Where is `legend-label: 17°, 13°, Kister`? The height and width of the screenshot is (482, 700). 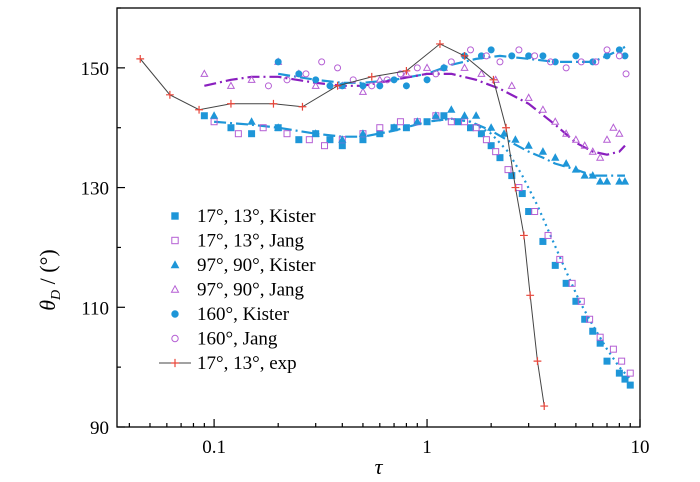
legend-label: 17°, 13°, Kister is located at coordinates (256, 216).